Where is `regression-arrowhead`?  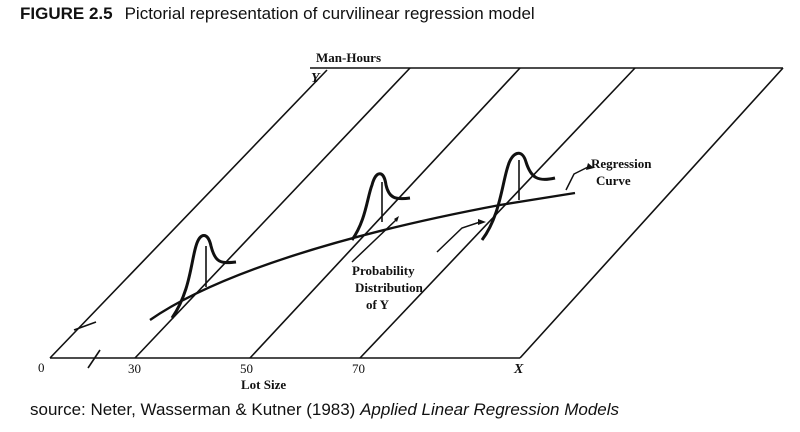
regression-arrowhead is located at coordinates (590, 166).